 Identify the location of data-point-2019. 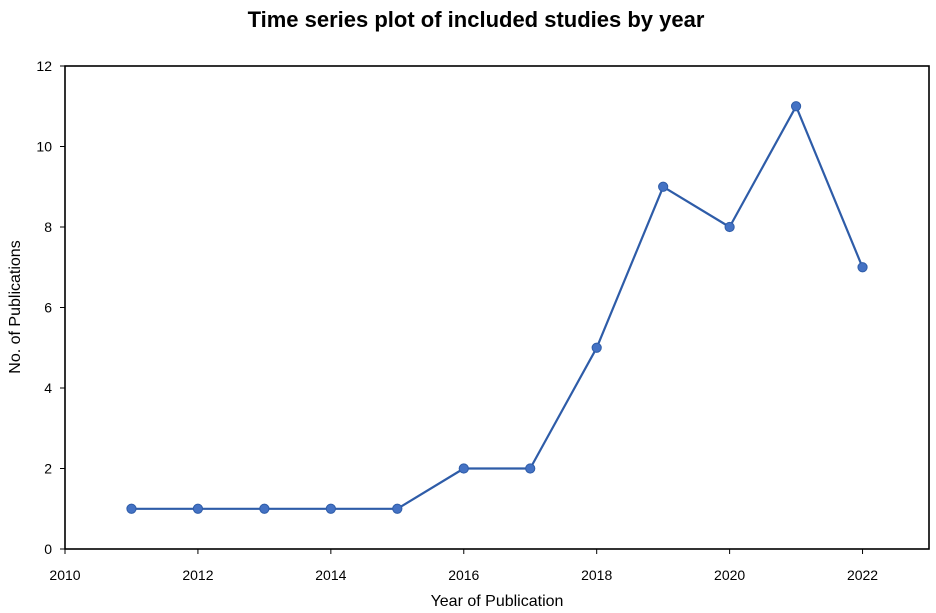
(663, 186).